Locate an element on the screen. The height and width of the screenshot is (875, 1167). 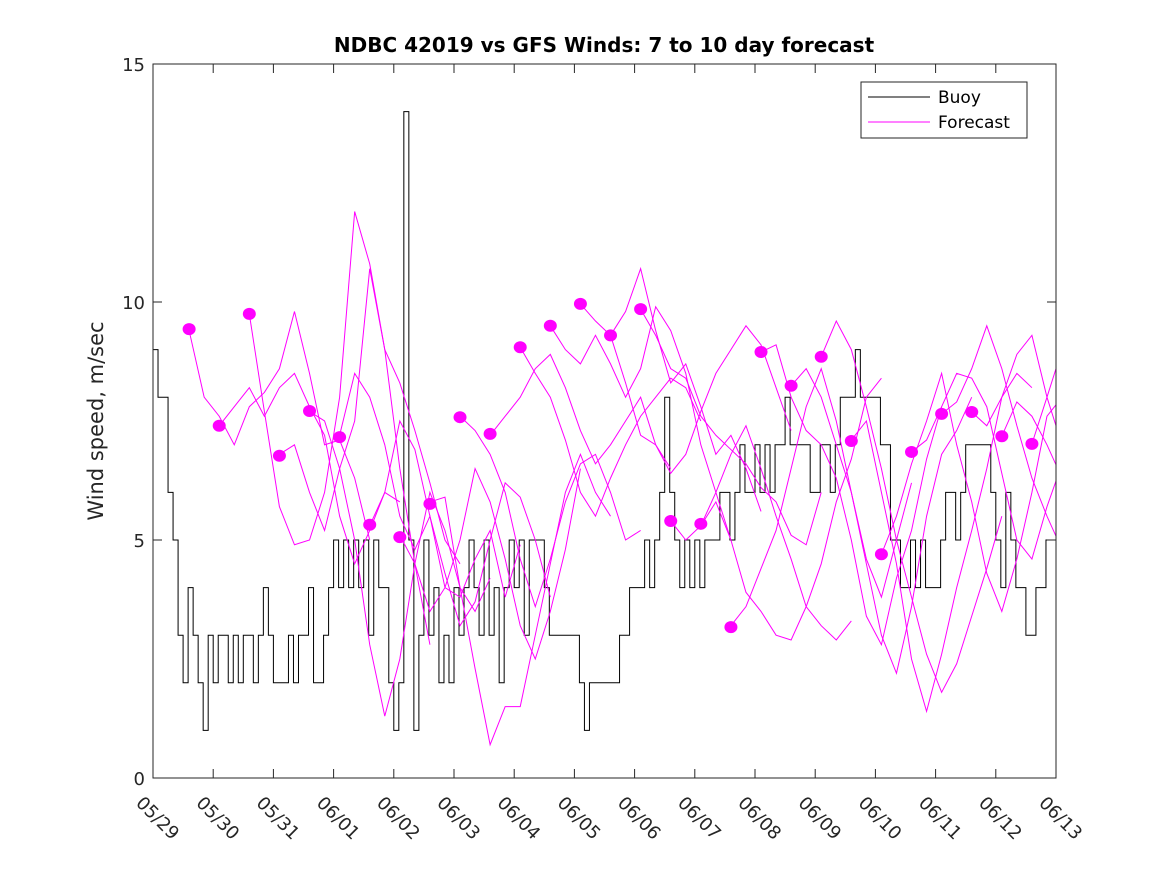
y-axis-label: Wind speed, m/sec is located at coordinates (96, 420).